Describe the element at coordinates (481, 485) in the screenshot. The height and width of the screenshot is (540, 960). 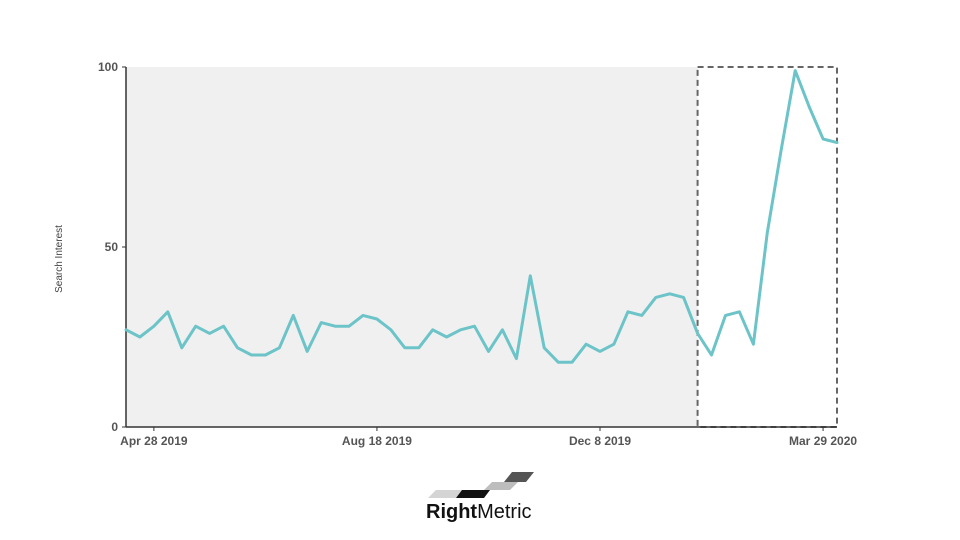
I see `rightmetric-logo-icon` at that location.